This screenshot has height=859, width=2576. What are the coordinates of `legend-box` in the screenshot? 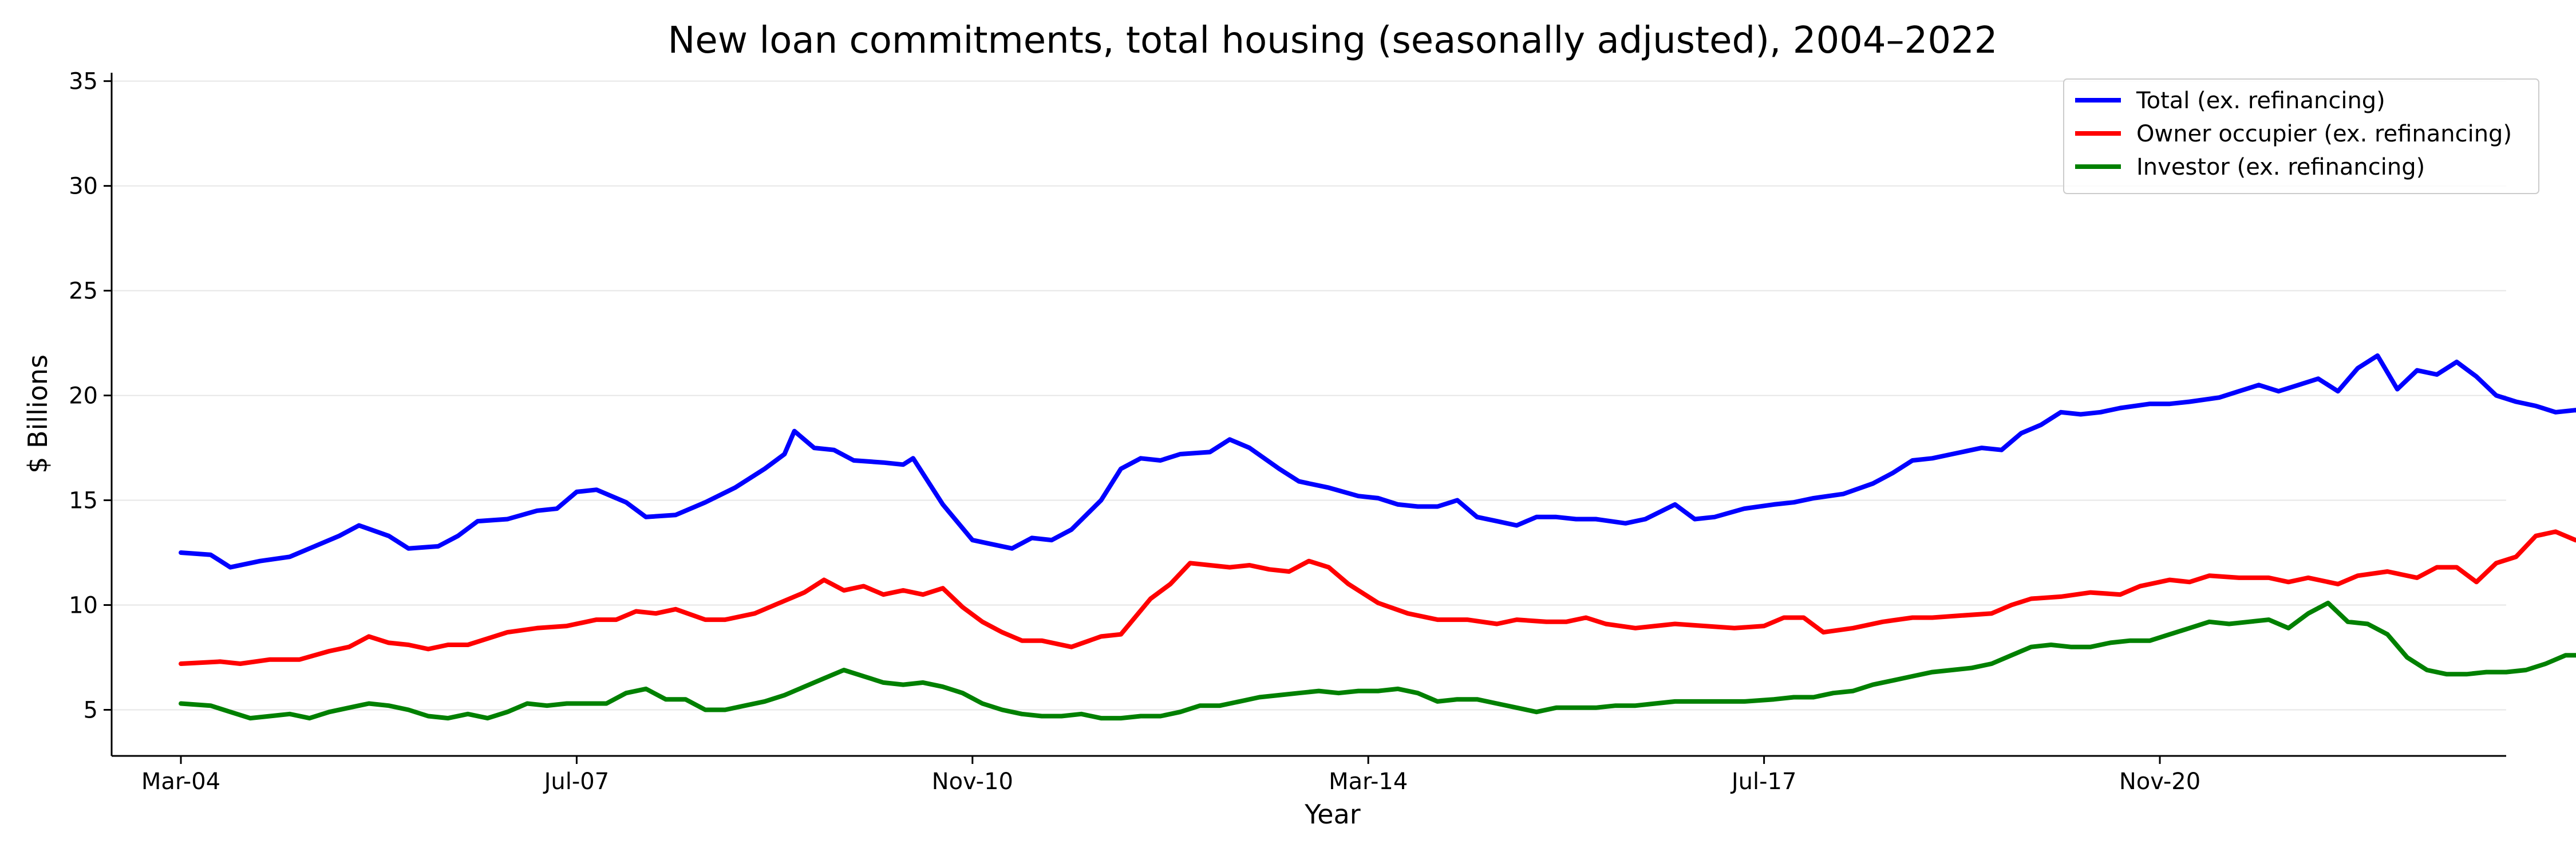 It's located at (2301, 136).